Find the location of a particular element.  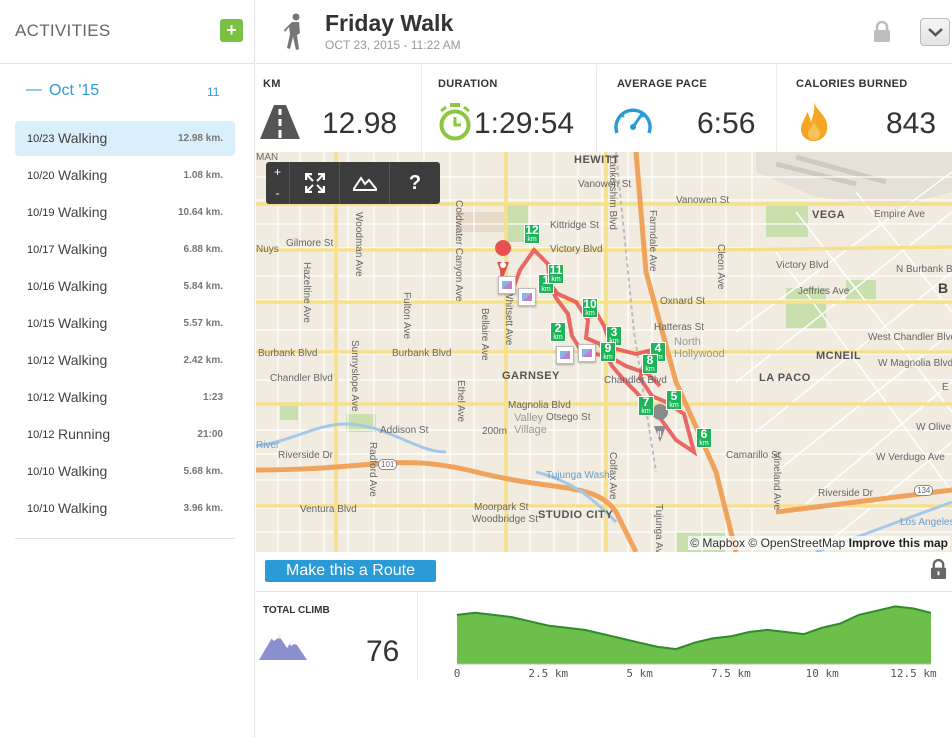

highway-shield: 101 is located at coordinates (388, 464).